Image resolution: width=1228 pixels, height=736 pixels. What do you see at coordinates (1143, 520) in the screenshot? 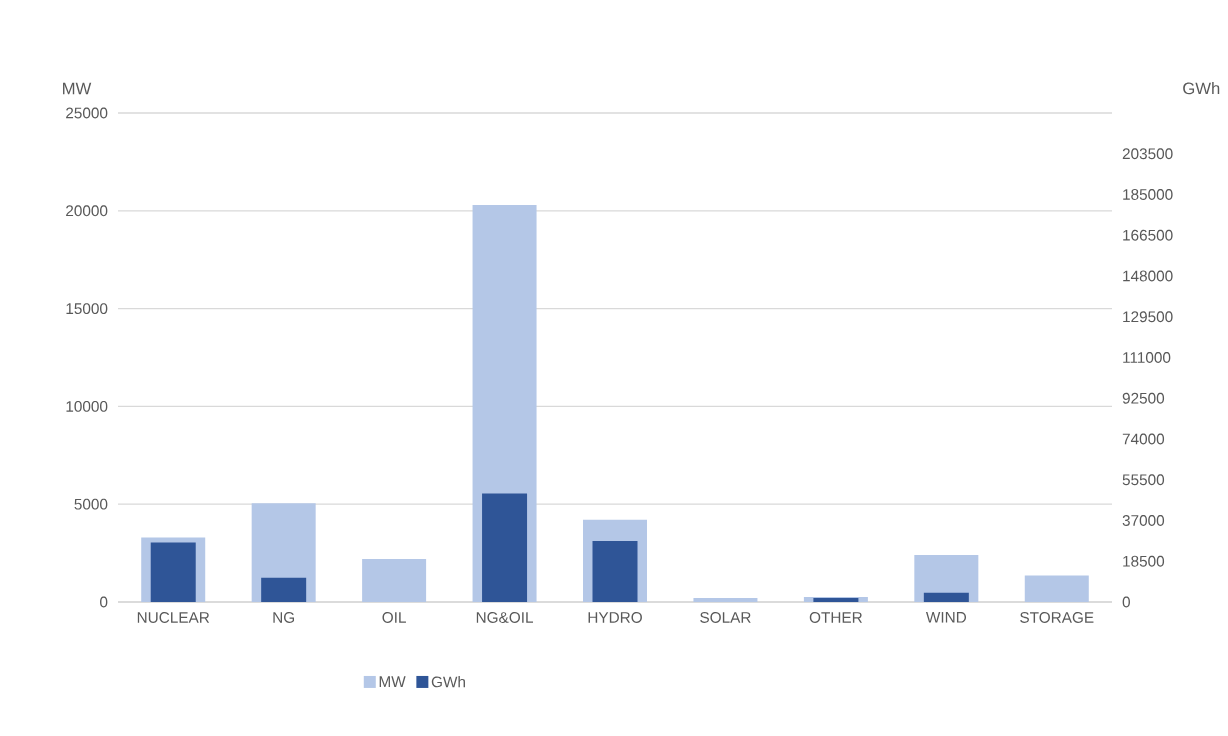
I see `y2-tick-label: 37000` at bounding box center [1143, 520].